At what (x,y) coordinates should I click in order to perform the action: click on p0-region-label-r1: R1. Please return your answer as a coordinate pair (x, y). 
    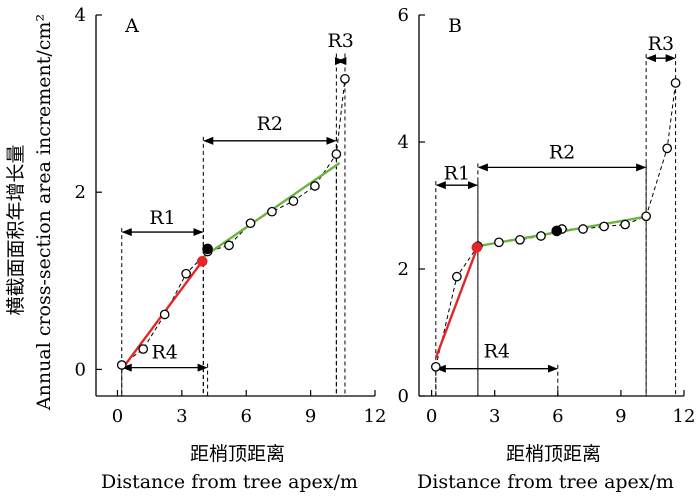
    Looking at the image, I should click on (162, 218).